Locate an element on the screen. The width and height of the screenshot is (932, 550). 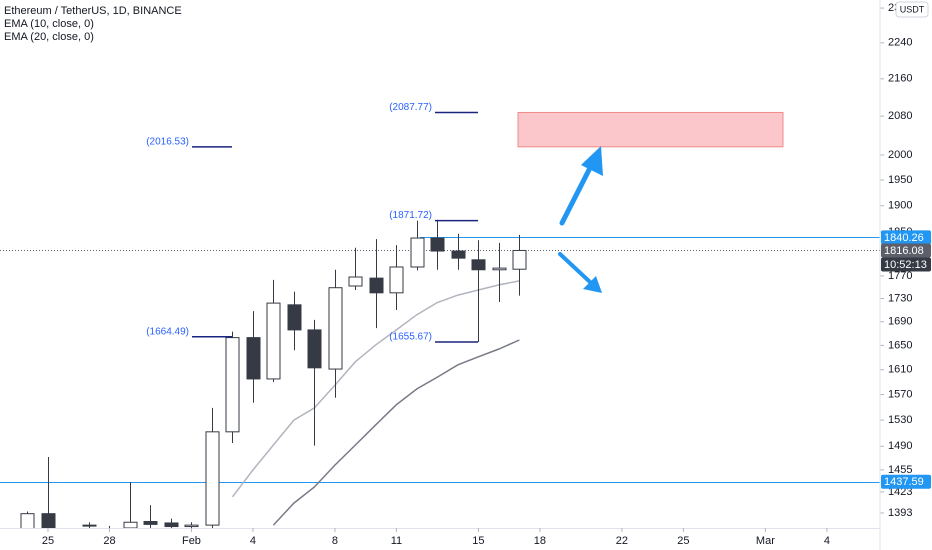
last-price-label-box is located at coordinates (906, 250).